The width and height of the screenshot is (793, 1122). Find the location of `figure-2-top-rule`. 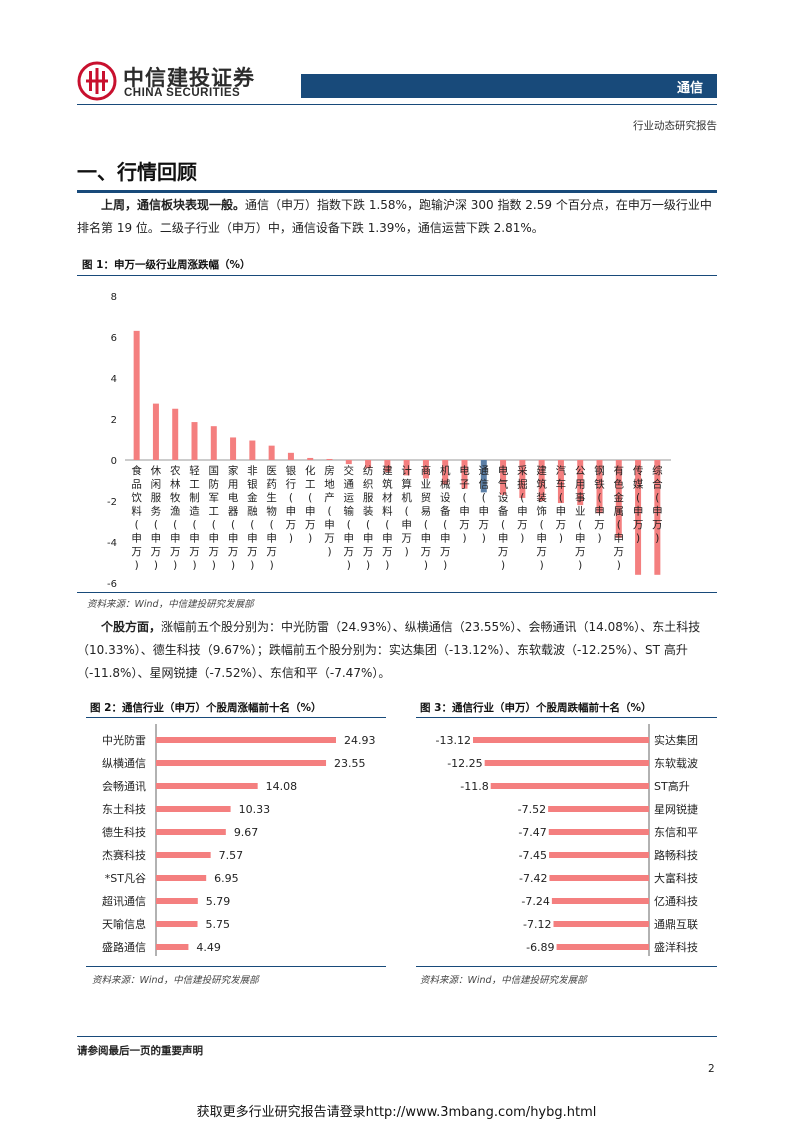

figure-2-top-rule is located at coordinates (236, 717).